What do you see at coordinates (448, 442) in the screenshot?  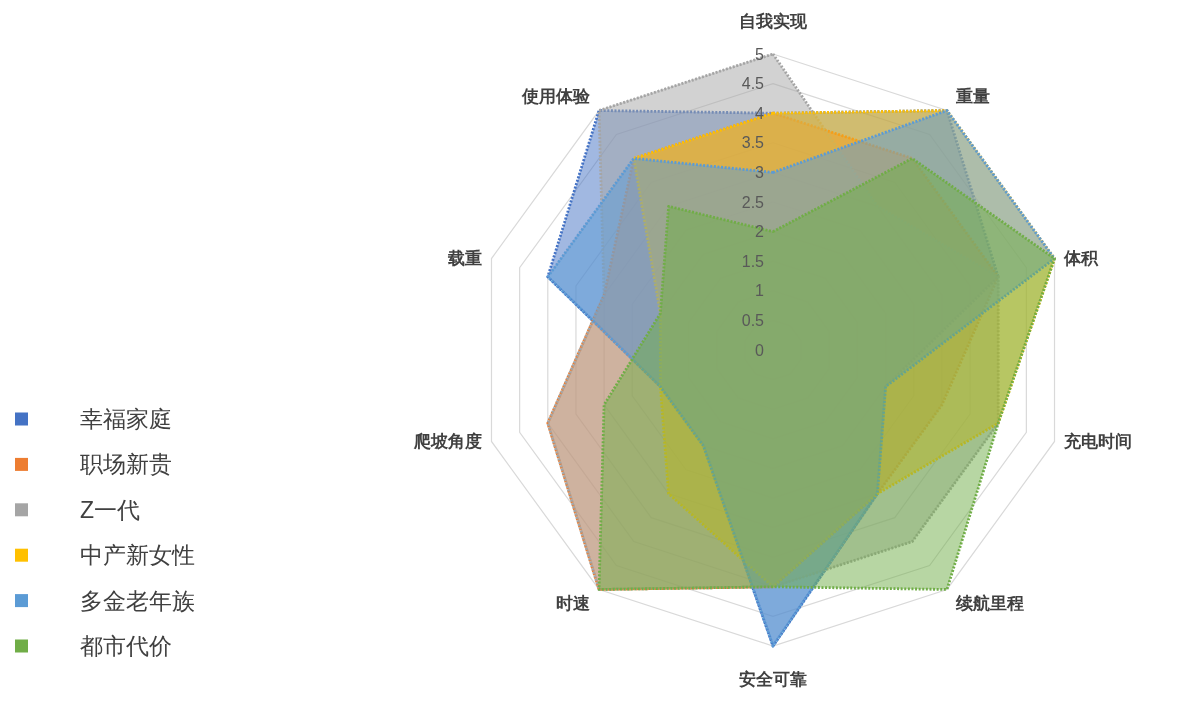 I see `spoke-label: 爬坡角度` at bounding box center [448, 442].